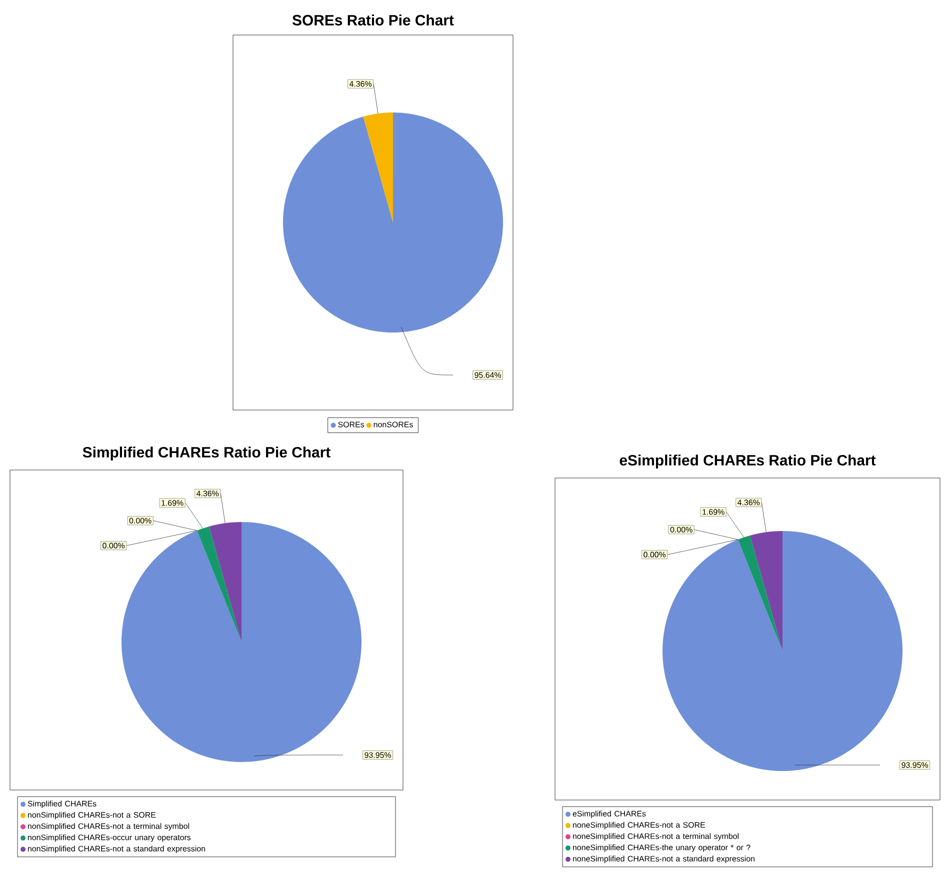  What do you see at coordinates (206, 453) in the screenshot?
I see `chart-title: Simplified CHAREs Ratio Pie Chart` at bounding box center [206, 453].